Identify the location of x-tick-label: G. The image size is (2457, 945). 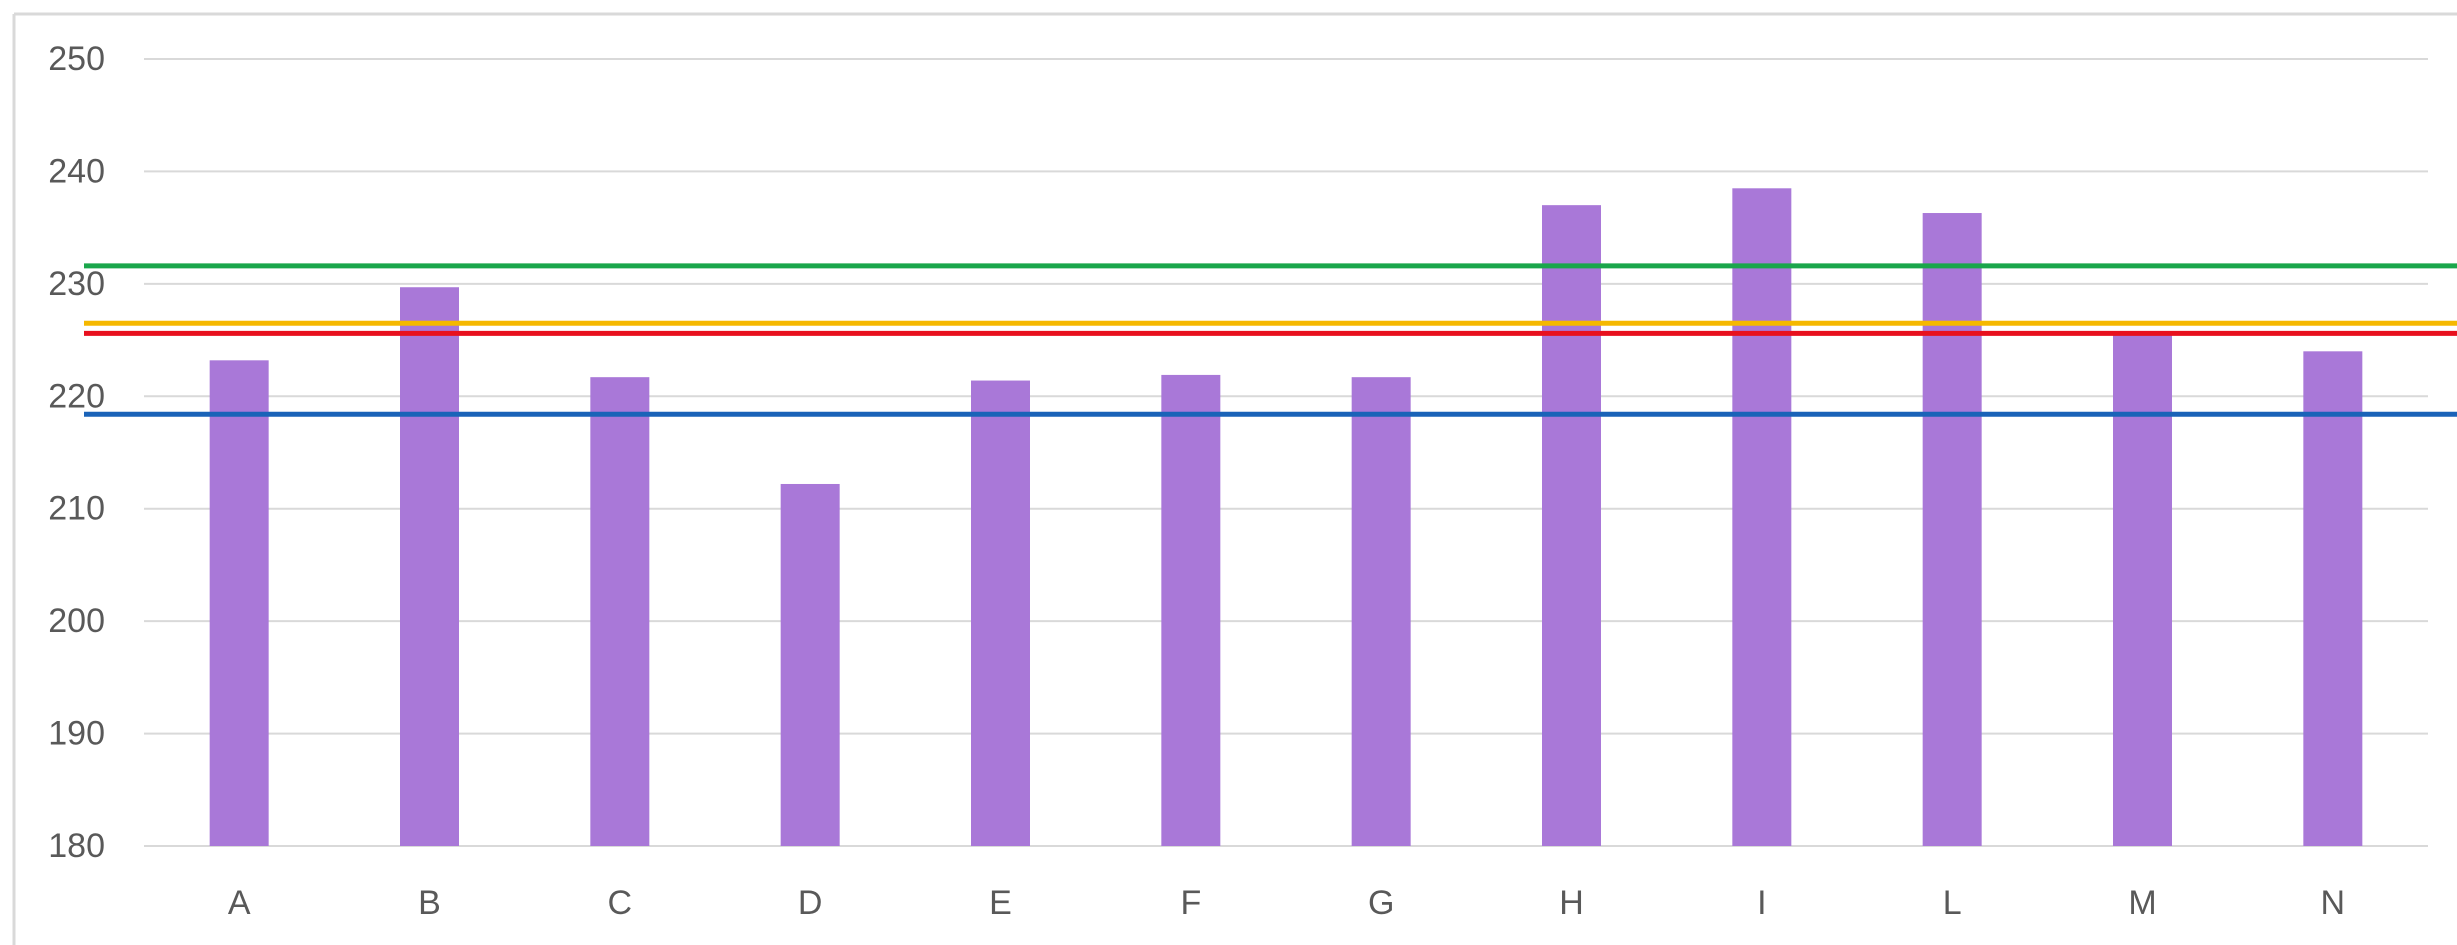
(1381, 903).